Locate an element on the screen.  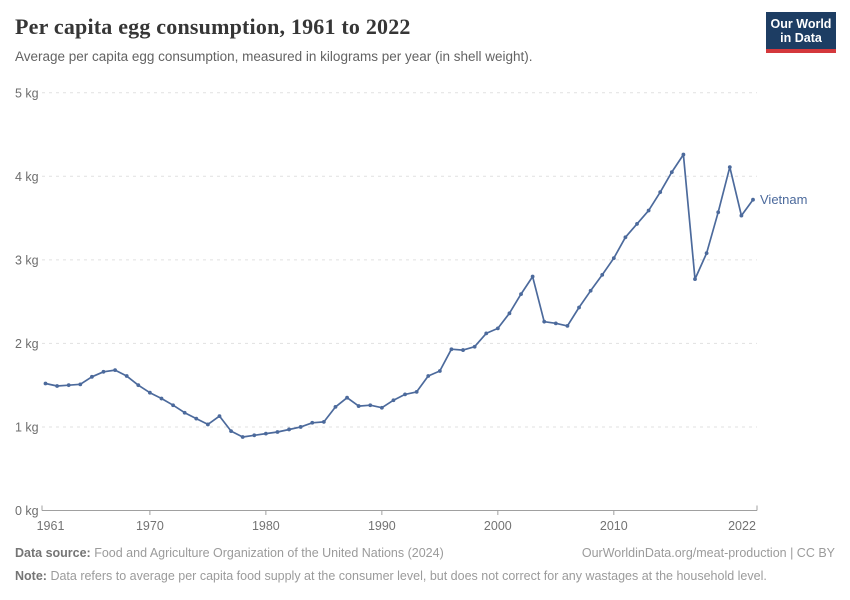
owid-logo-line1: Our World is located at coordinates (801, 24).